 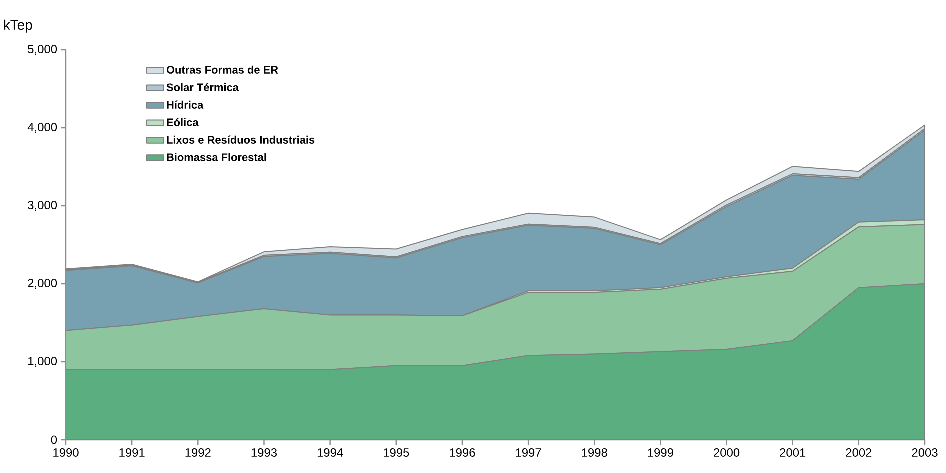 What do you see at coordinates (43, 128) in the screenshot?
I see `y-tick-label: 4,000` at bounding box center [43, 128].